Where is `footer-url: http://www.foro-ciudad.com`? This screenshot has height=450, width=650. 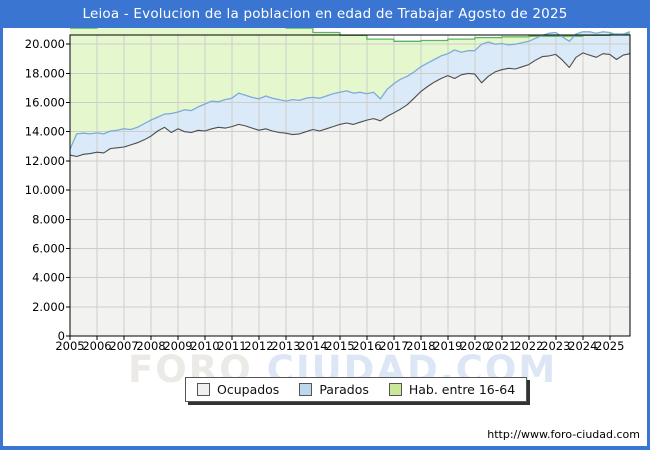 footer-url: http://www.foro-ciudad.com is located at coordinates (563, 434).